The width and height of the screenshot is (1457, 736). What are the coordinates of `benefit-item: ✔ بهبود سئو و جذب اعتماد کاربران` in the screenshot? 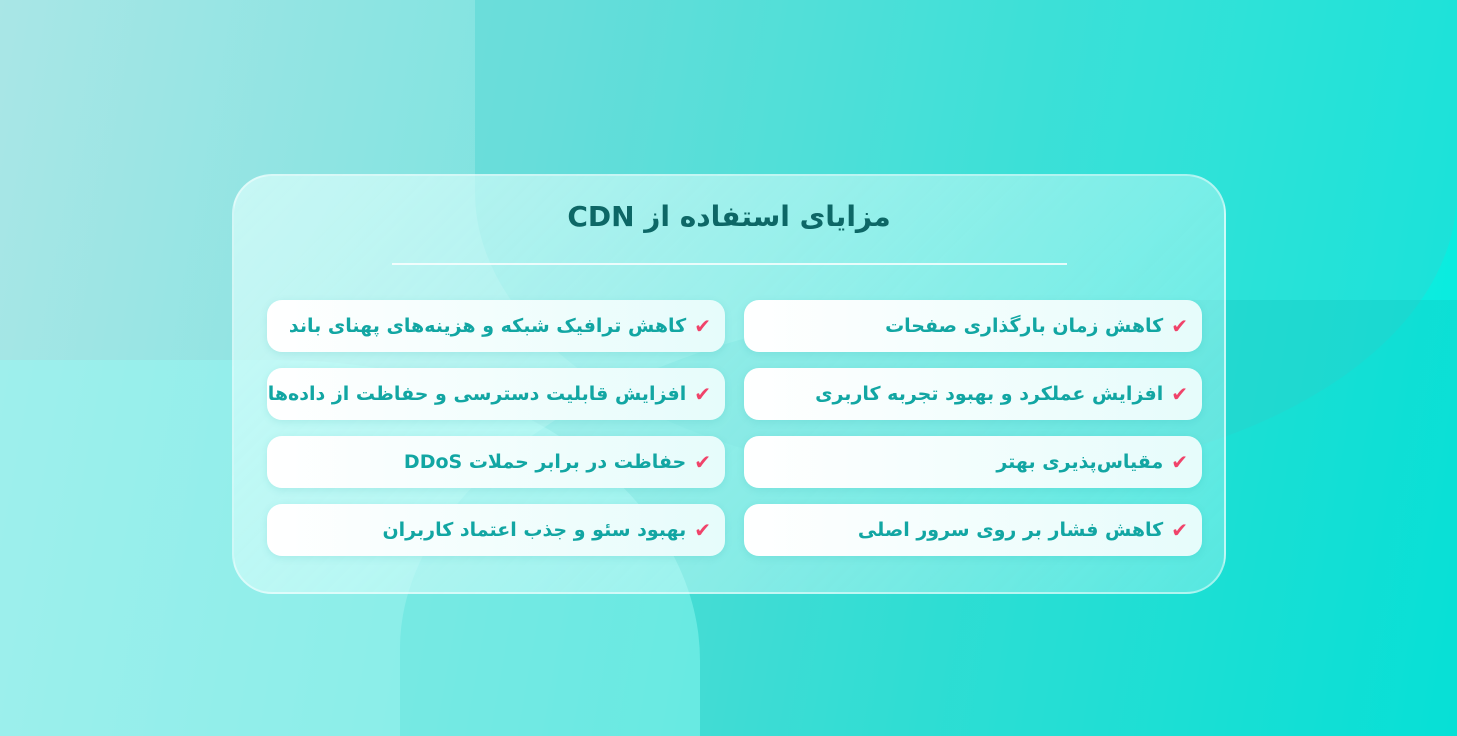 It's located at (496, 530).